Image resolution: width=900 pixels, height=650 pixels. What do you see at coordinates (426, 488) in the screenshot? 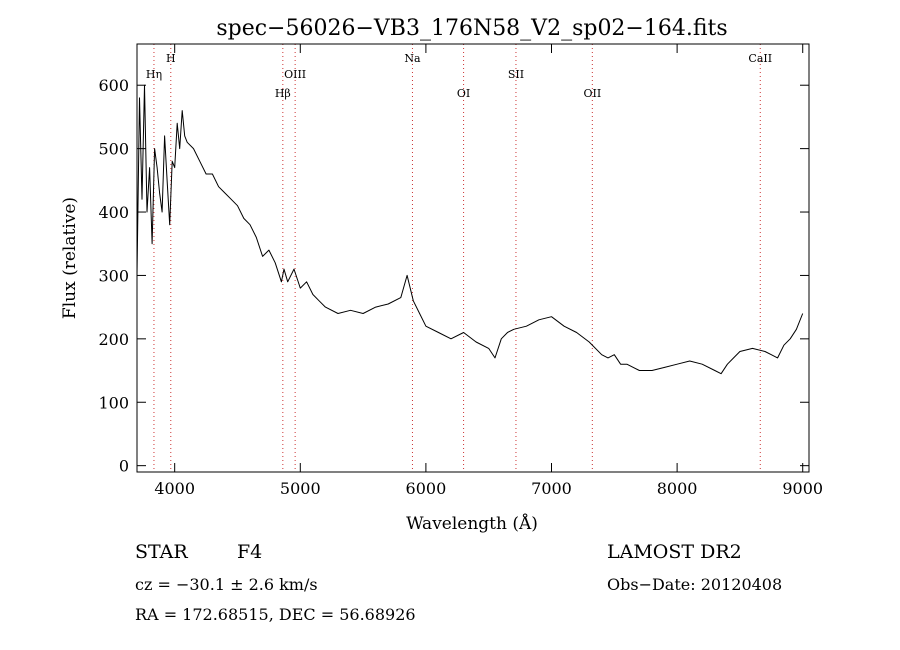
I see `x-tick-label: 6000` at bounding box center [426, 488].